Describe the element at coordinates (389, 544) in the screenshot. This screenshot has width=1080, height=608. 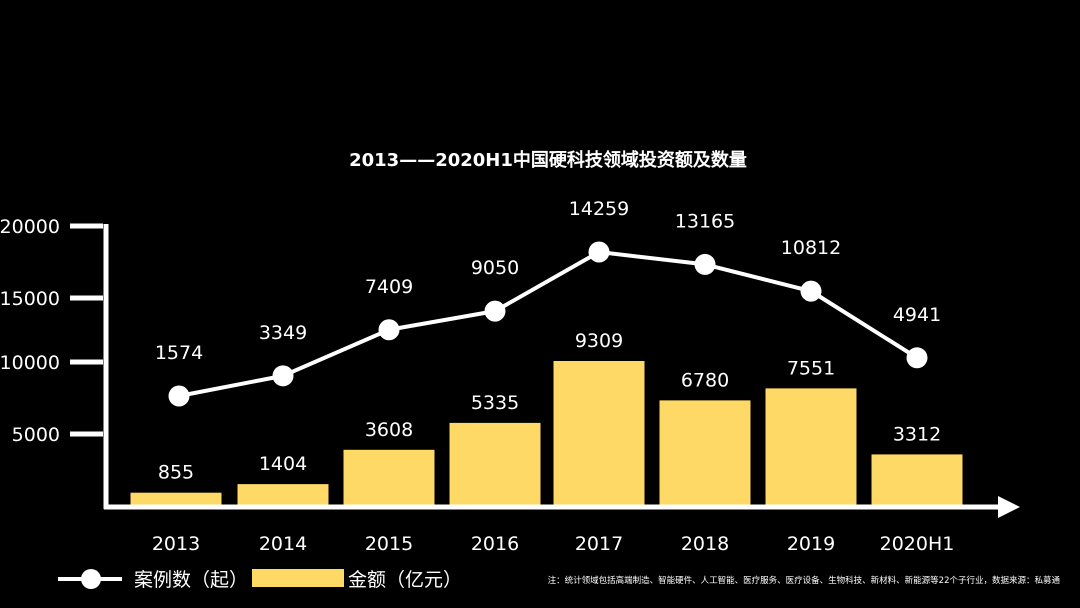
I see `x-tick-label: 2015` at that location.